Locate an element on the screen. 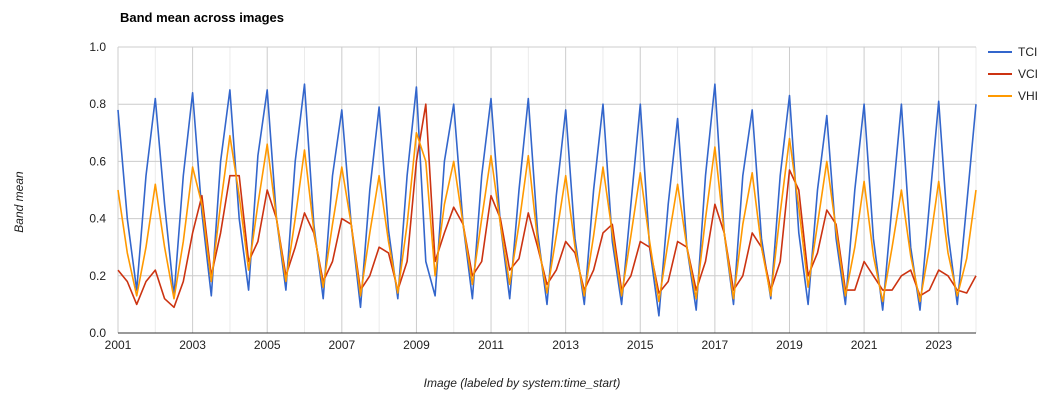 This screenshot has width=1044, height=396. y-tick-label: 0.0 is located at coordinates (97, 333).